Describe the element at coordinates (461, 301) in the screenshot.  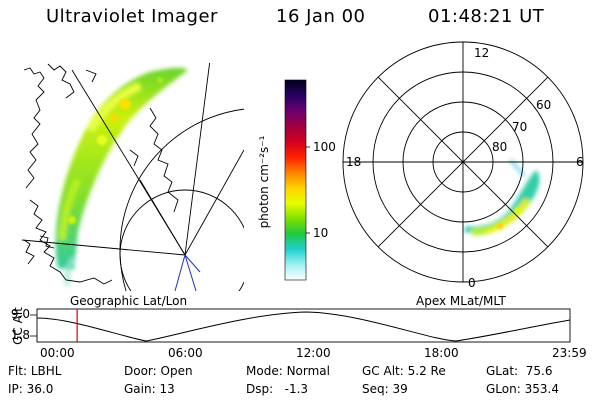
I see `apex-caption: Apex MLat/MLT` at that location.